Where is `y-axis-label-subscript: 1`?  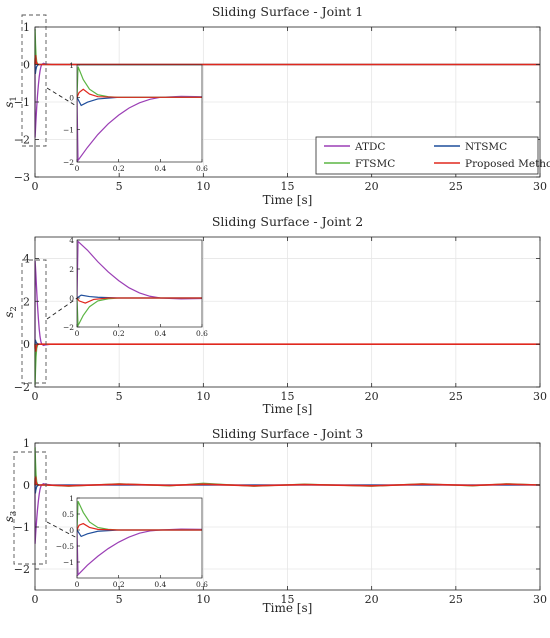
y-axis-label-subscript: 1 is located at coordinates (14, 98).